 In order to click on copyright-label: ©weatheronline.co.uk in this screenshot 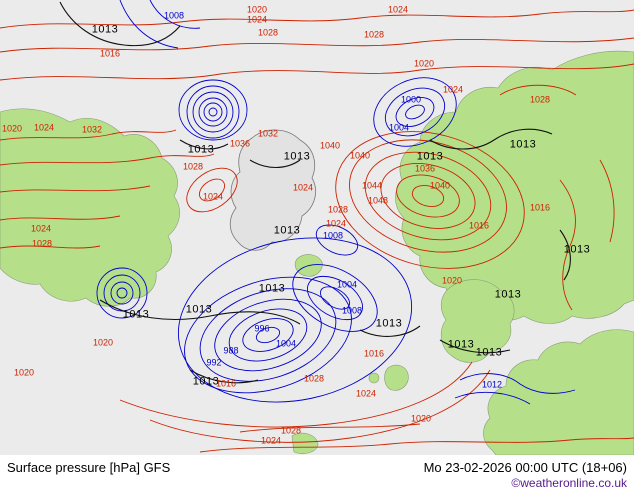, I will do `click(569, 483)`.